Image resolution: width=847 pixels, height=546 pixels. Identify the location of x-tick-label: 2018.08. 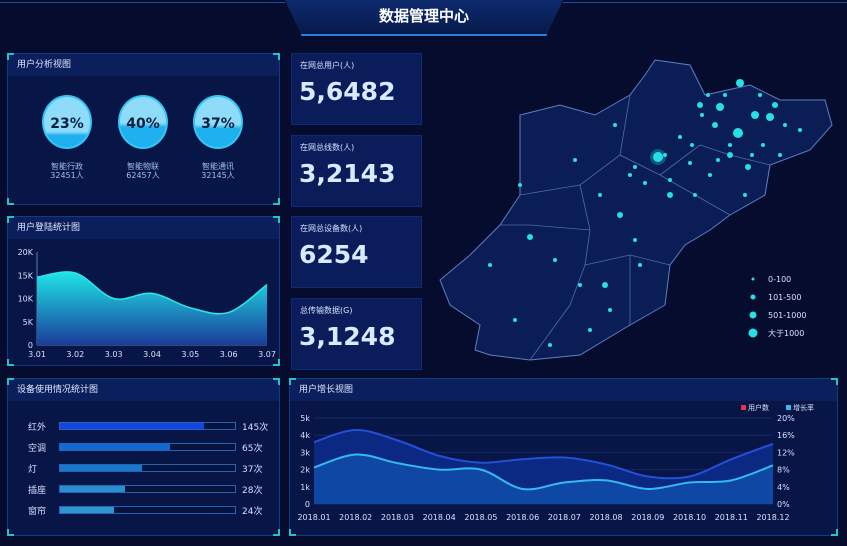
(606, 517).